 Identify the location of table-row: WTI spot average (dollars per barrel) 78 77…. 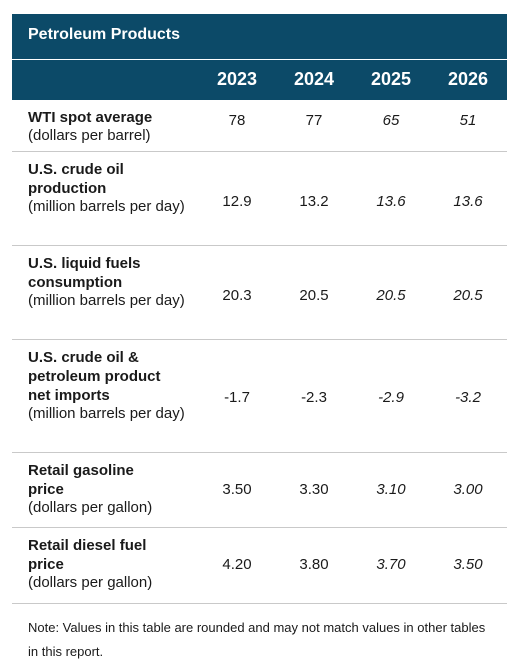
(259, 126).